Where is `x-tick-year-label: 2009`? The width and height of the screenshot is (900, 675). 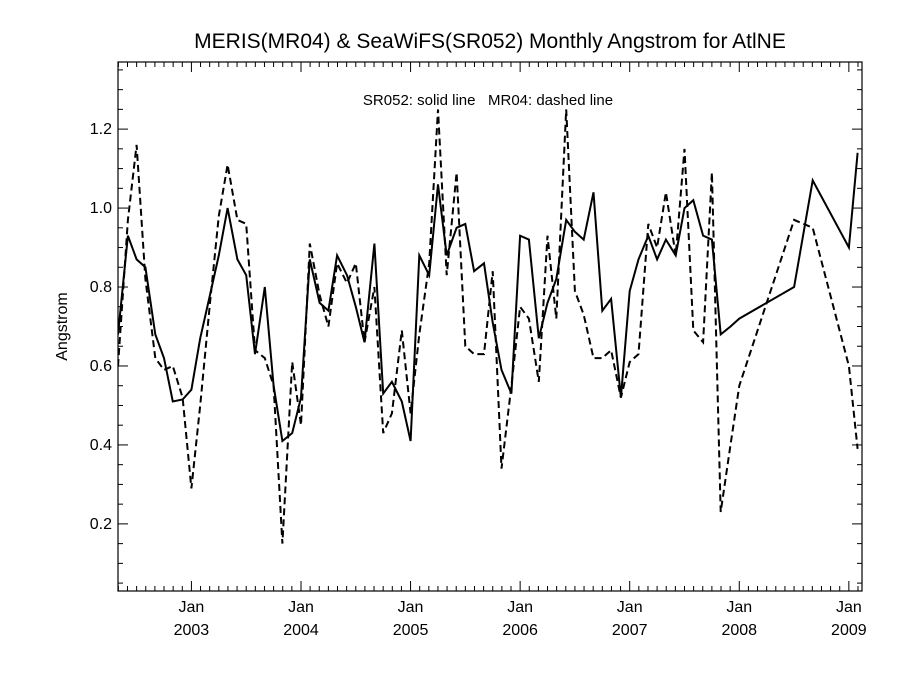 x-tick-year-label: 2009 is located at coordinates (849, 630).